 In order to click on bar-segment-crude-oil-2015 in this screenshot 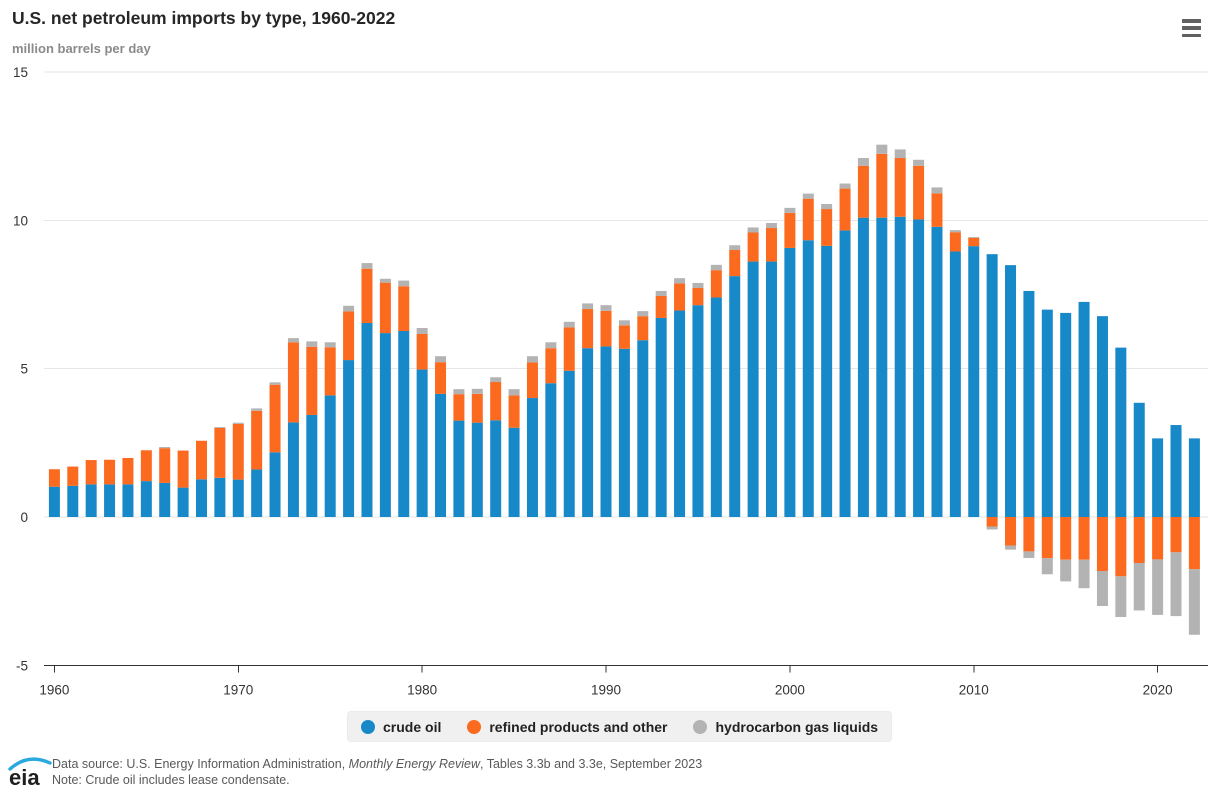, I will do `click(1066, 415)`.